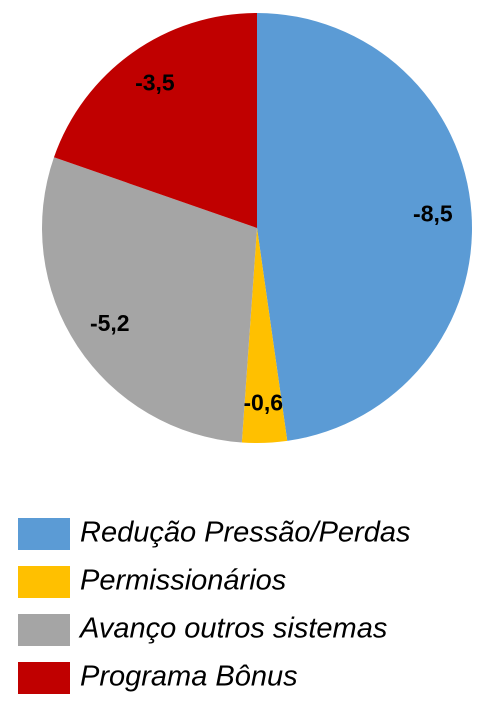 The width and height of the screenshot is (490, 706). Describe the element at coordinates (245, 533) in the screenshot. I see `legend-label: Redução Pressão/Perdas` at that location.